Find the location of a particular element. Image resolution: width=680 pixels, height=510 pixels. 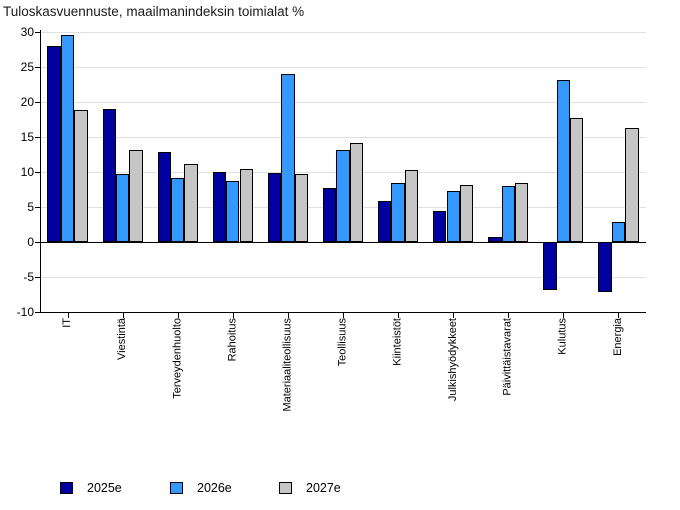

legend-label: 2025e is located at coordinates (104, 488).